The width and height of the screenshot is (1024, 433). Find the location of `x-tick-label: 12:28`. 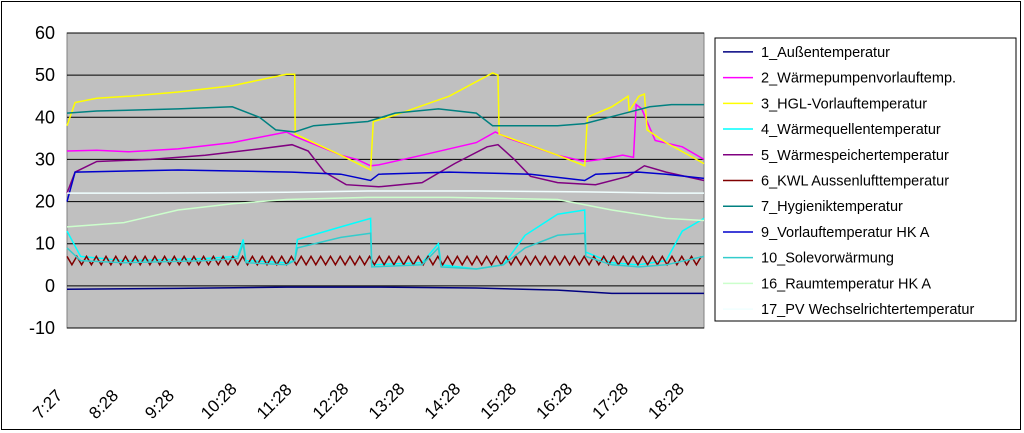

x-tick-label: 12:28 is located at coordinates (331, 401).